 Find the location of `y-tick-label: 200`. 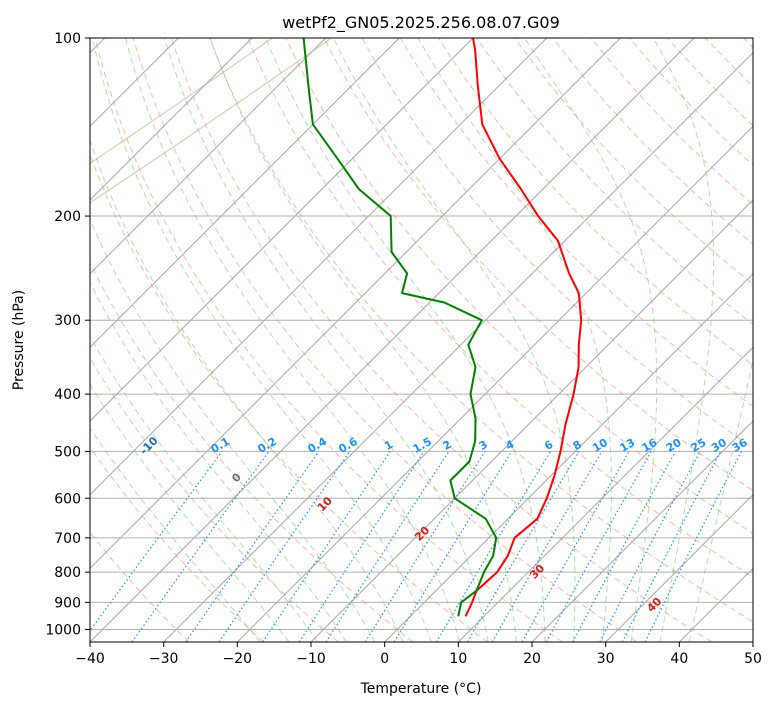

y-tick-label: 200 is located at coordinates (67, 217).